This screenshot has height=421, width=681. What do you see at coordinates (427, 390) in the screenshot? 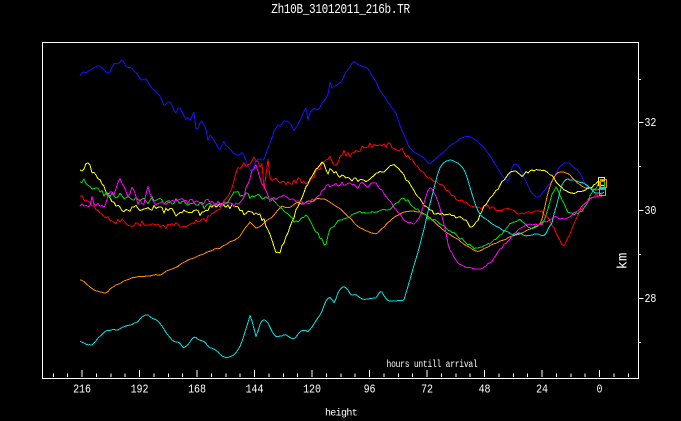
I see `svg-text: 72` at bounding box center [427, 390].